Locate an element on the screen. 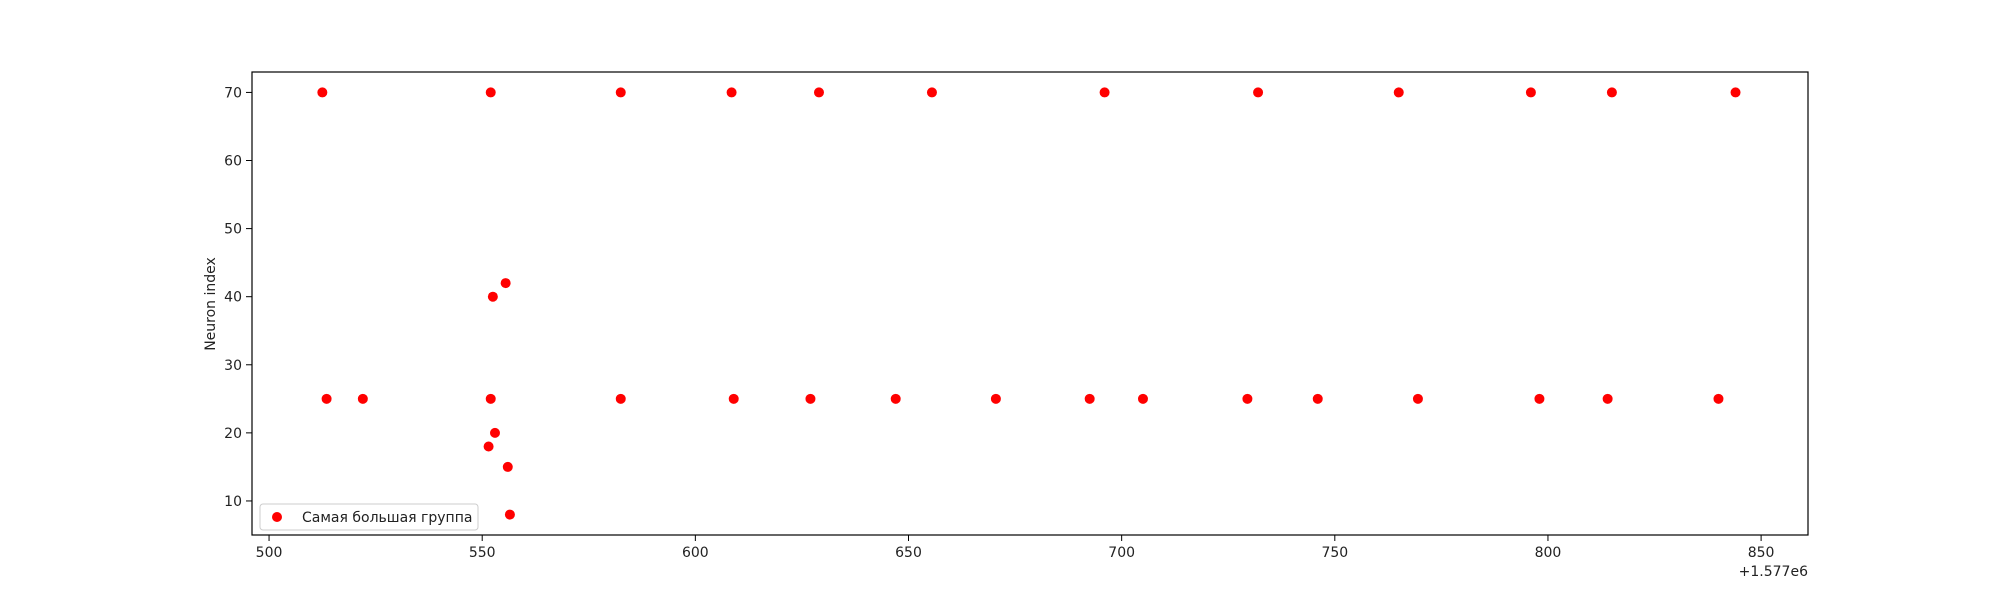  x-tick-label: 850 is located at coordinates (1761, 553).